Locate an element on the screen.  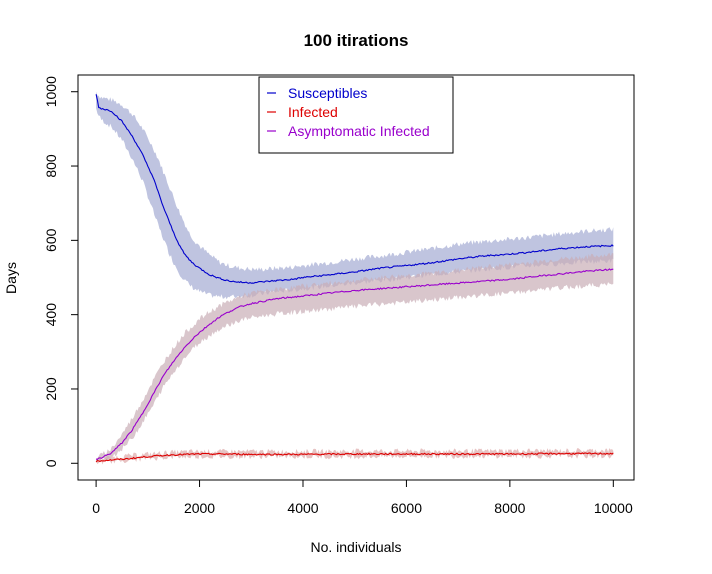
infected-line is located at coordinates (354, 457).